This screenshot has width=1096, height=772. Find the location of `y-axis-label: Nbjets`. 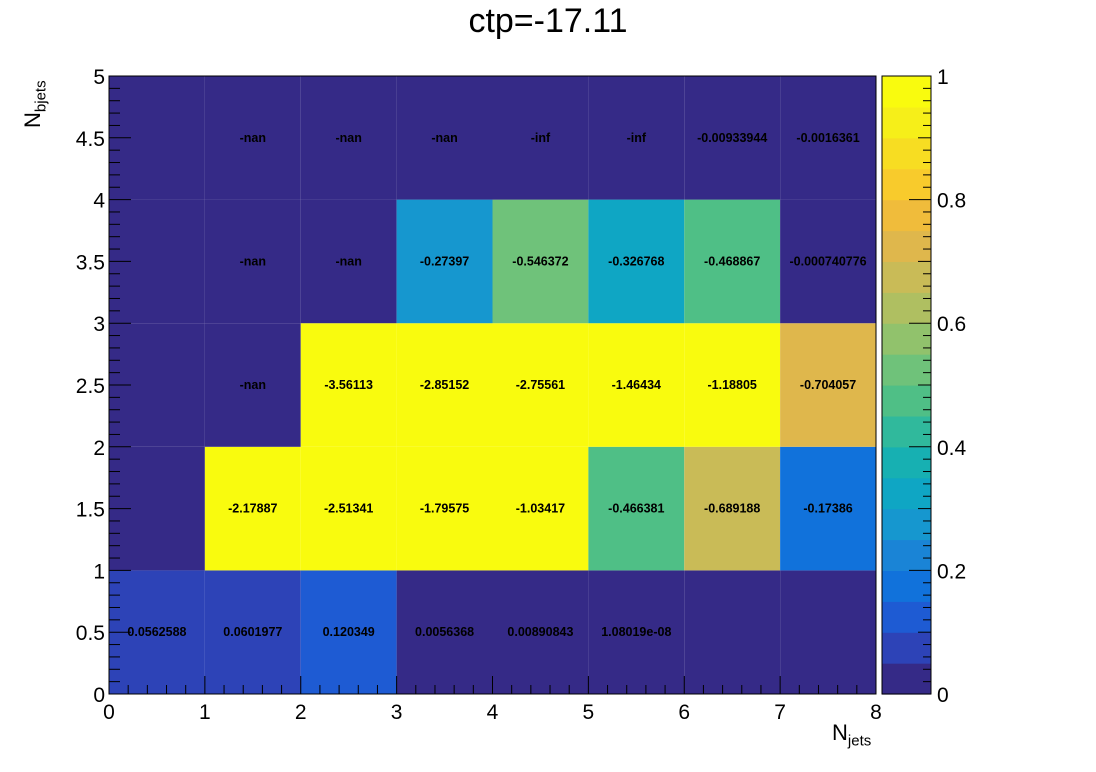

y-axis-label: Nbjets is located at coordinates (34, 104).